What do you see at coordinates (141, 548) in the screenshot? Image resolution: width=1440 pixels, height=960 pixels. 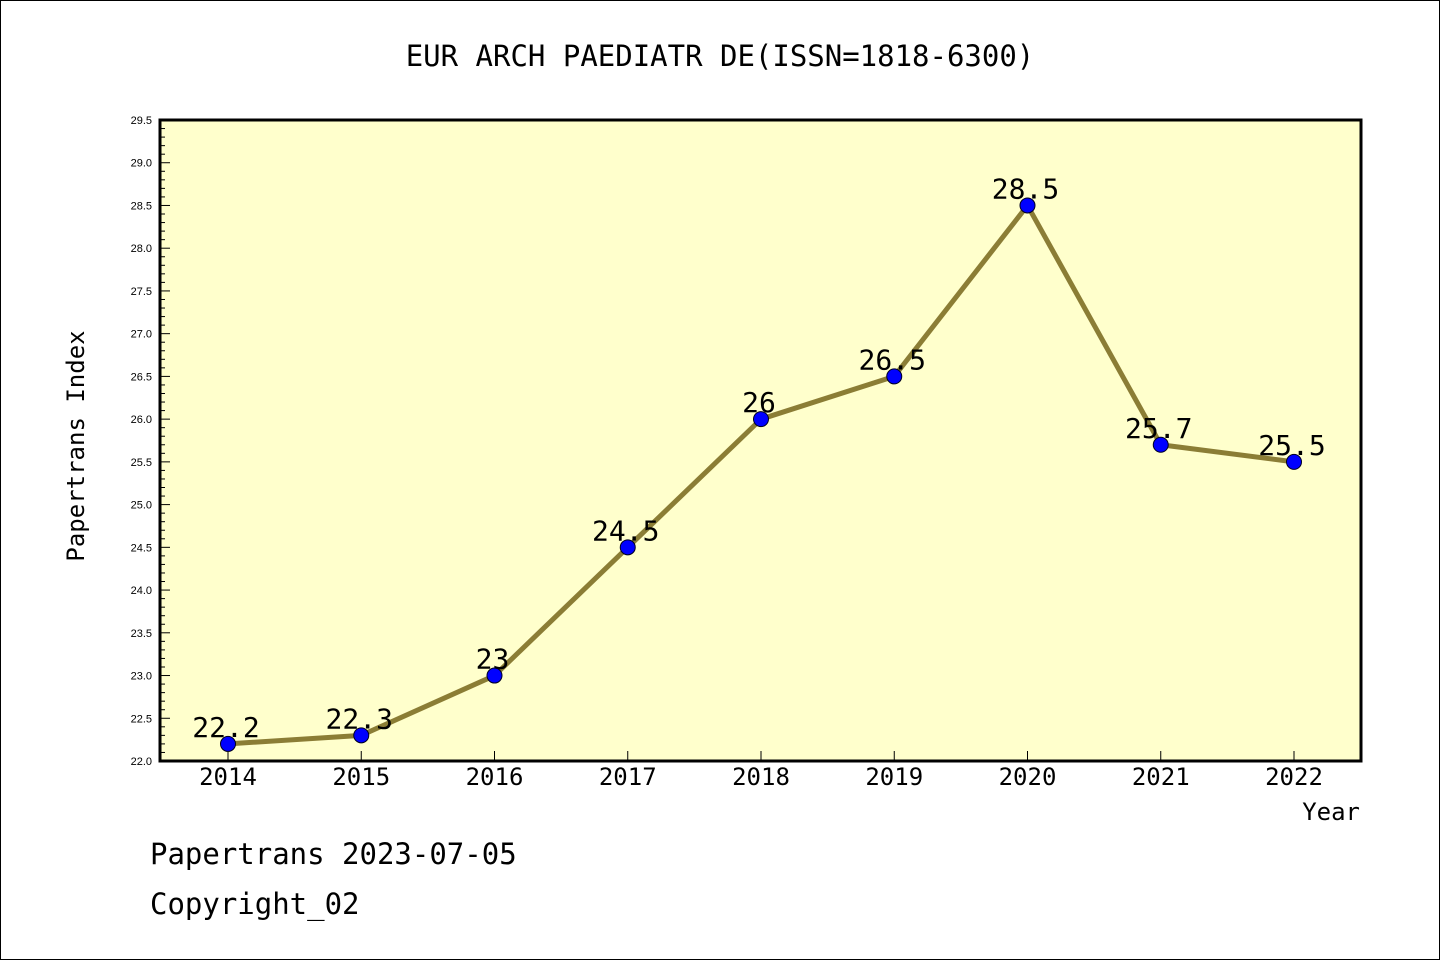 I see `y-tick-label: 24.5` at bounding box center [141, 548].